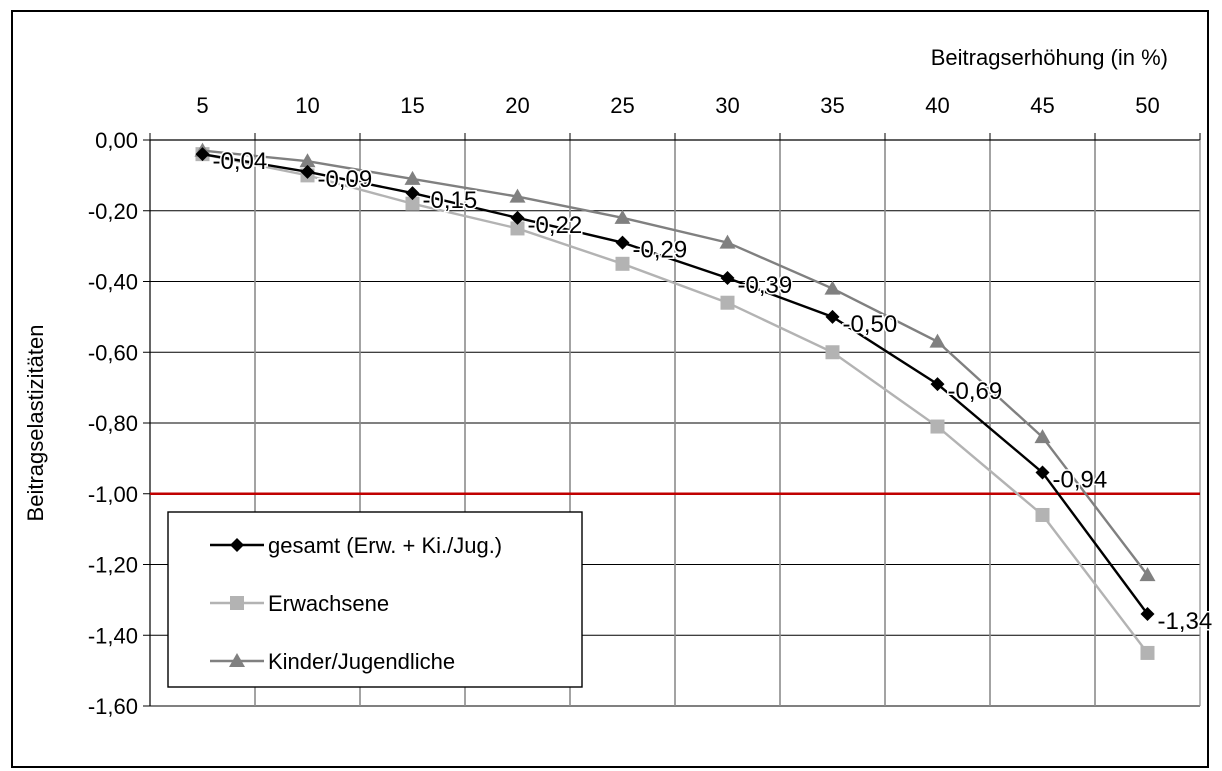 Image resolution: width=1222 pixels, height=771 pixels. Describe the element at coordinates (113, 635) in the screenshot. I see `y-tick-label: -1,40` at that location.